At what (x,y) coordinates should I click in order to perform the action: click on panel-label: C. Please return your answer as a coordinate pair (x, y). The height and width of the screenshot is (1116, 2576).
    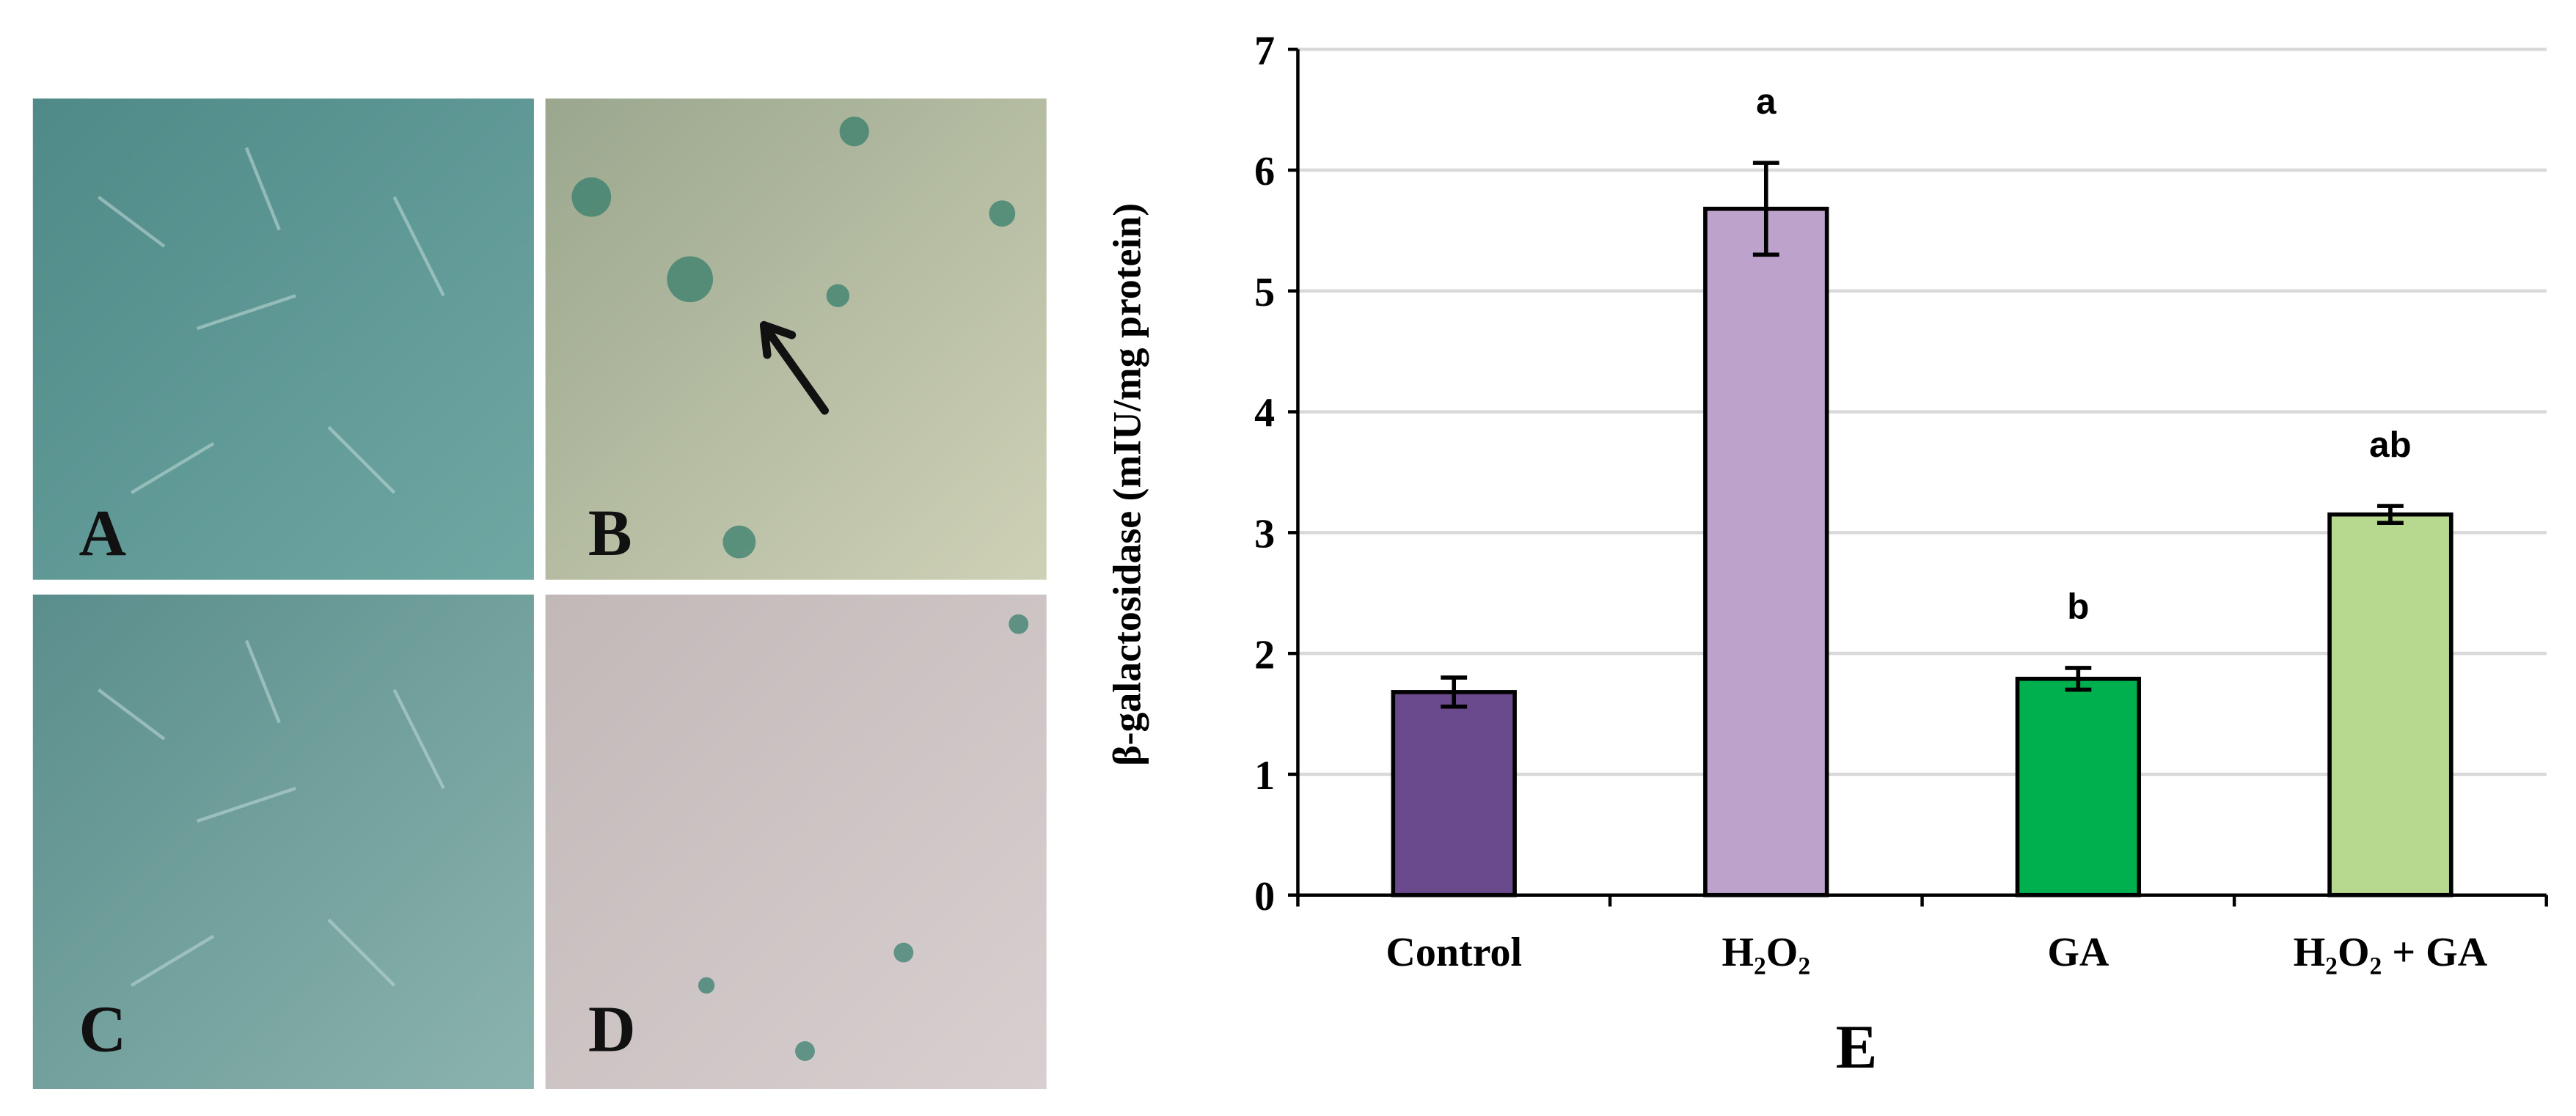
    Looking at the image, I should click on (103, 1029).